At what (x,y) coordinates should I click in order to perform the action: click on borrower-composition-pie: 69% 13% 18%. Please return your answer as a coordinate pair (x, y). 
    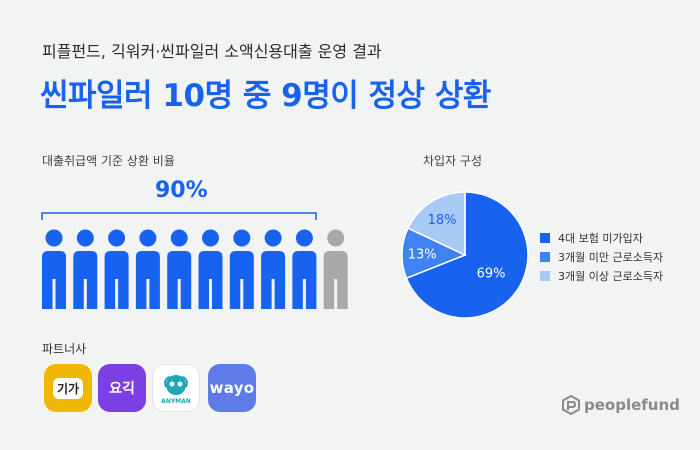
    Looking at the image, I should click on (465, 255).